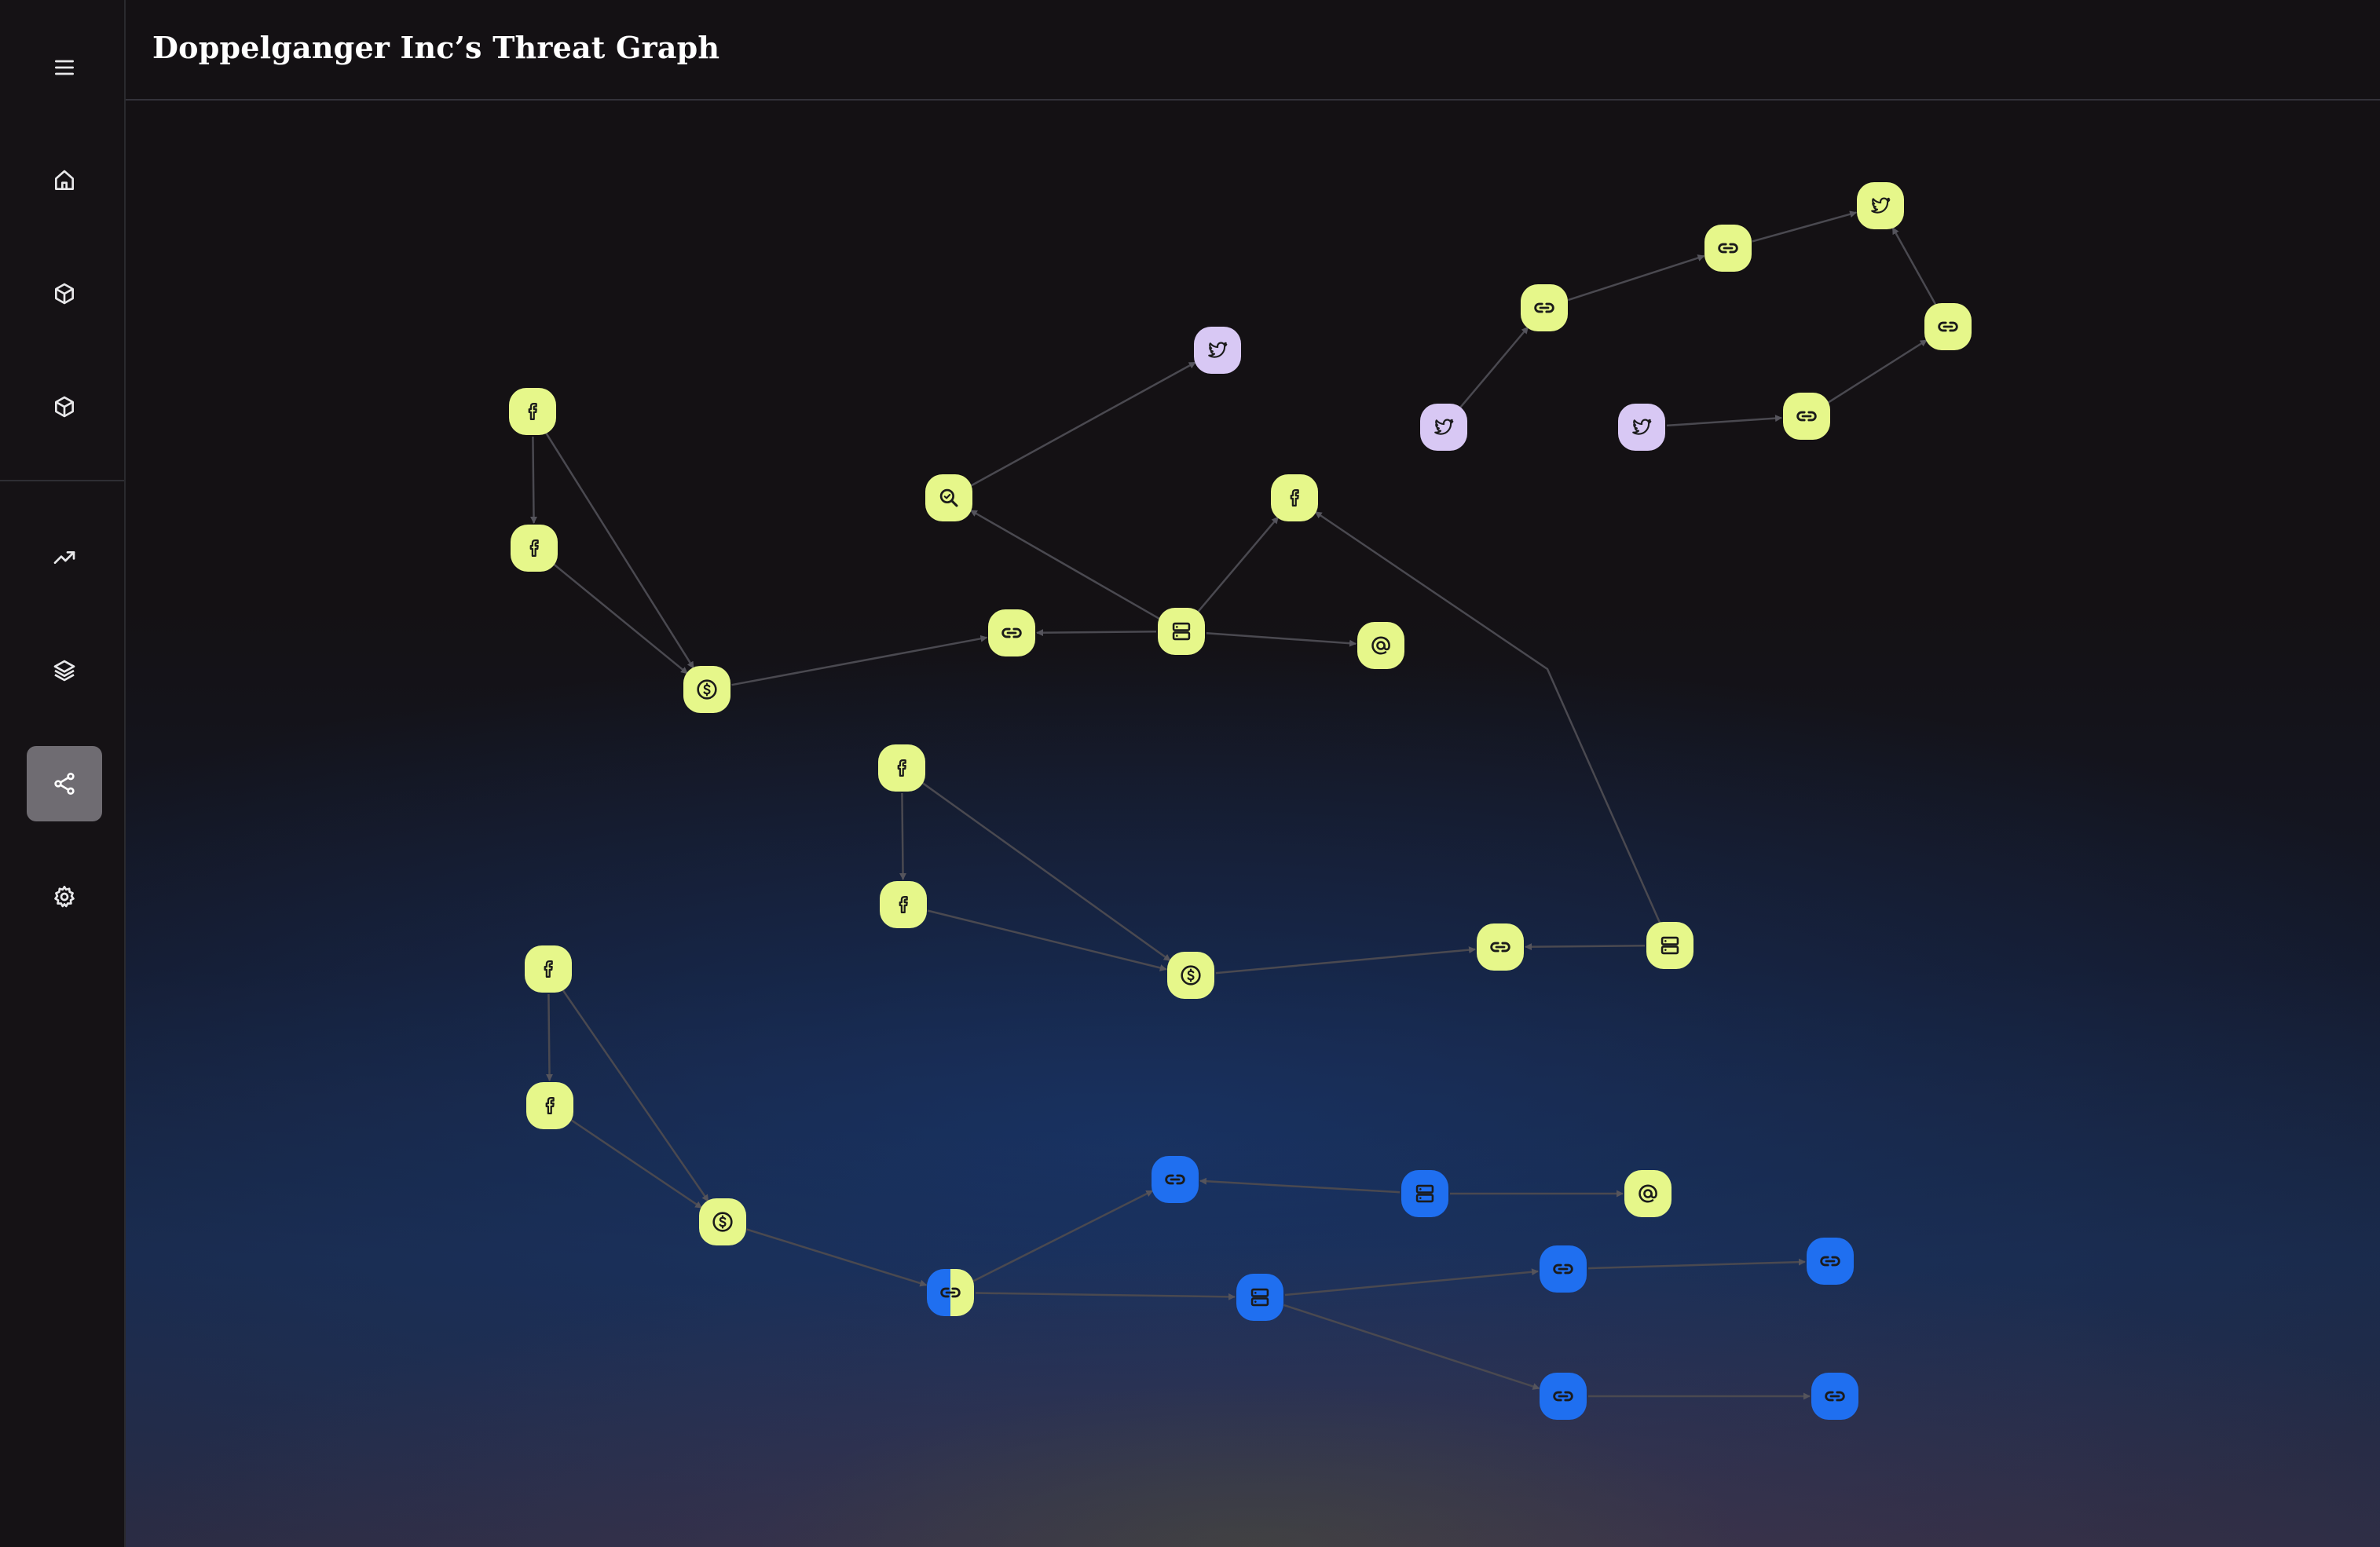 This screenshot has height=1547, width=2380. What do you see at coordinates (1083, 424) in the screenshot?
I see `graph-edge-n7-n8` at bounding box center [1083, 424].